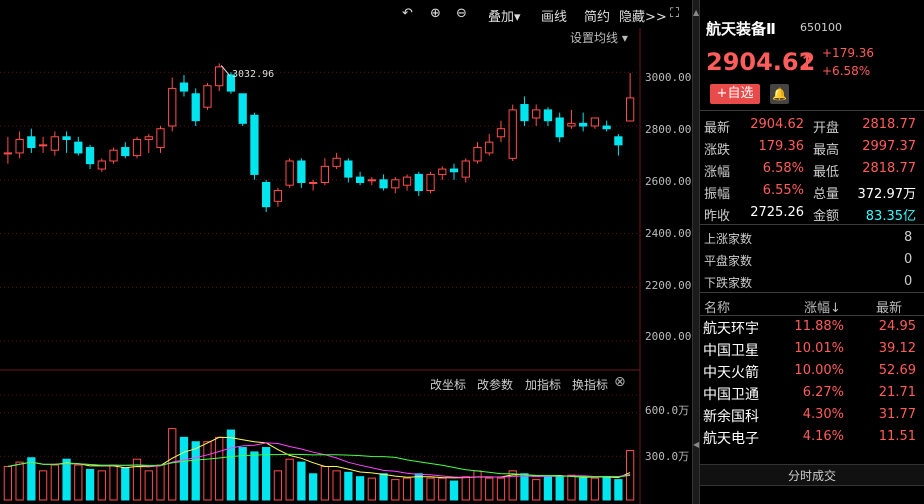 The width and height of the screenshot is (924, 504). What do you see at coordinates (504, 17) in the screenshot?
I see `overlay-menu: 叠加▾` at bounding box center [504, 17].